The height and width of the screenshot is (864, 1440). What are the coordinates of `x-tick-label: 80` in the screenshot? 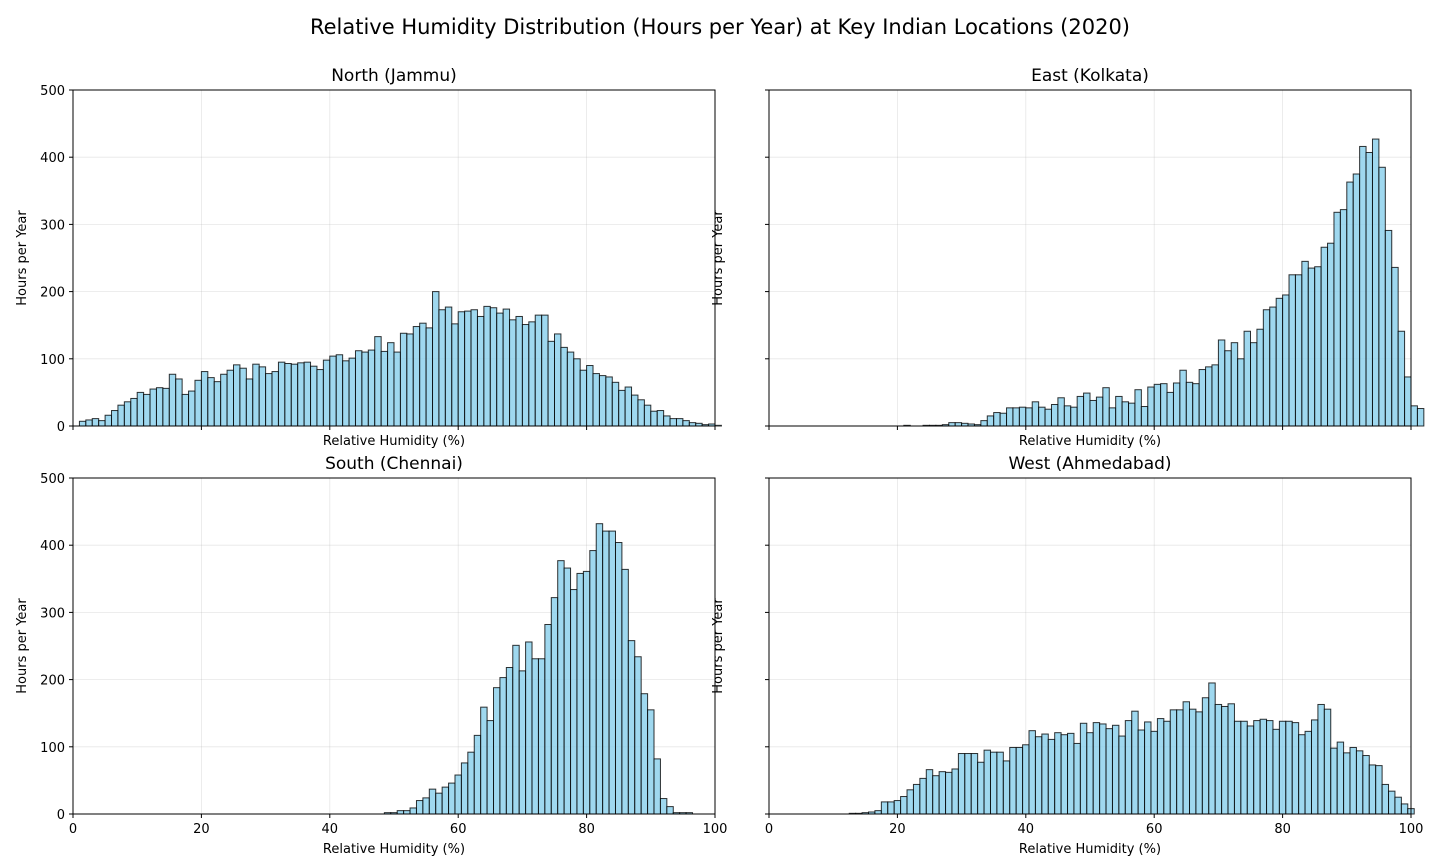 It's located at (1282, 829).